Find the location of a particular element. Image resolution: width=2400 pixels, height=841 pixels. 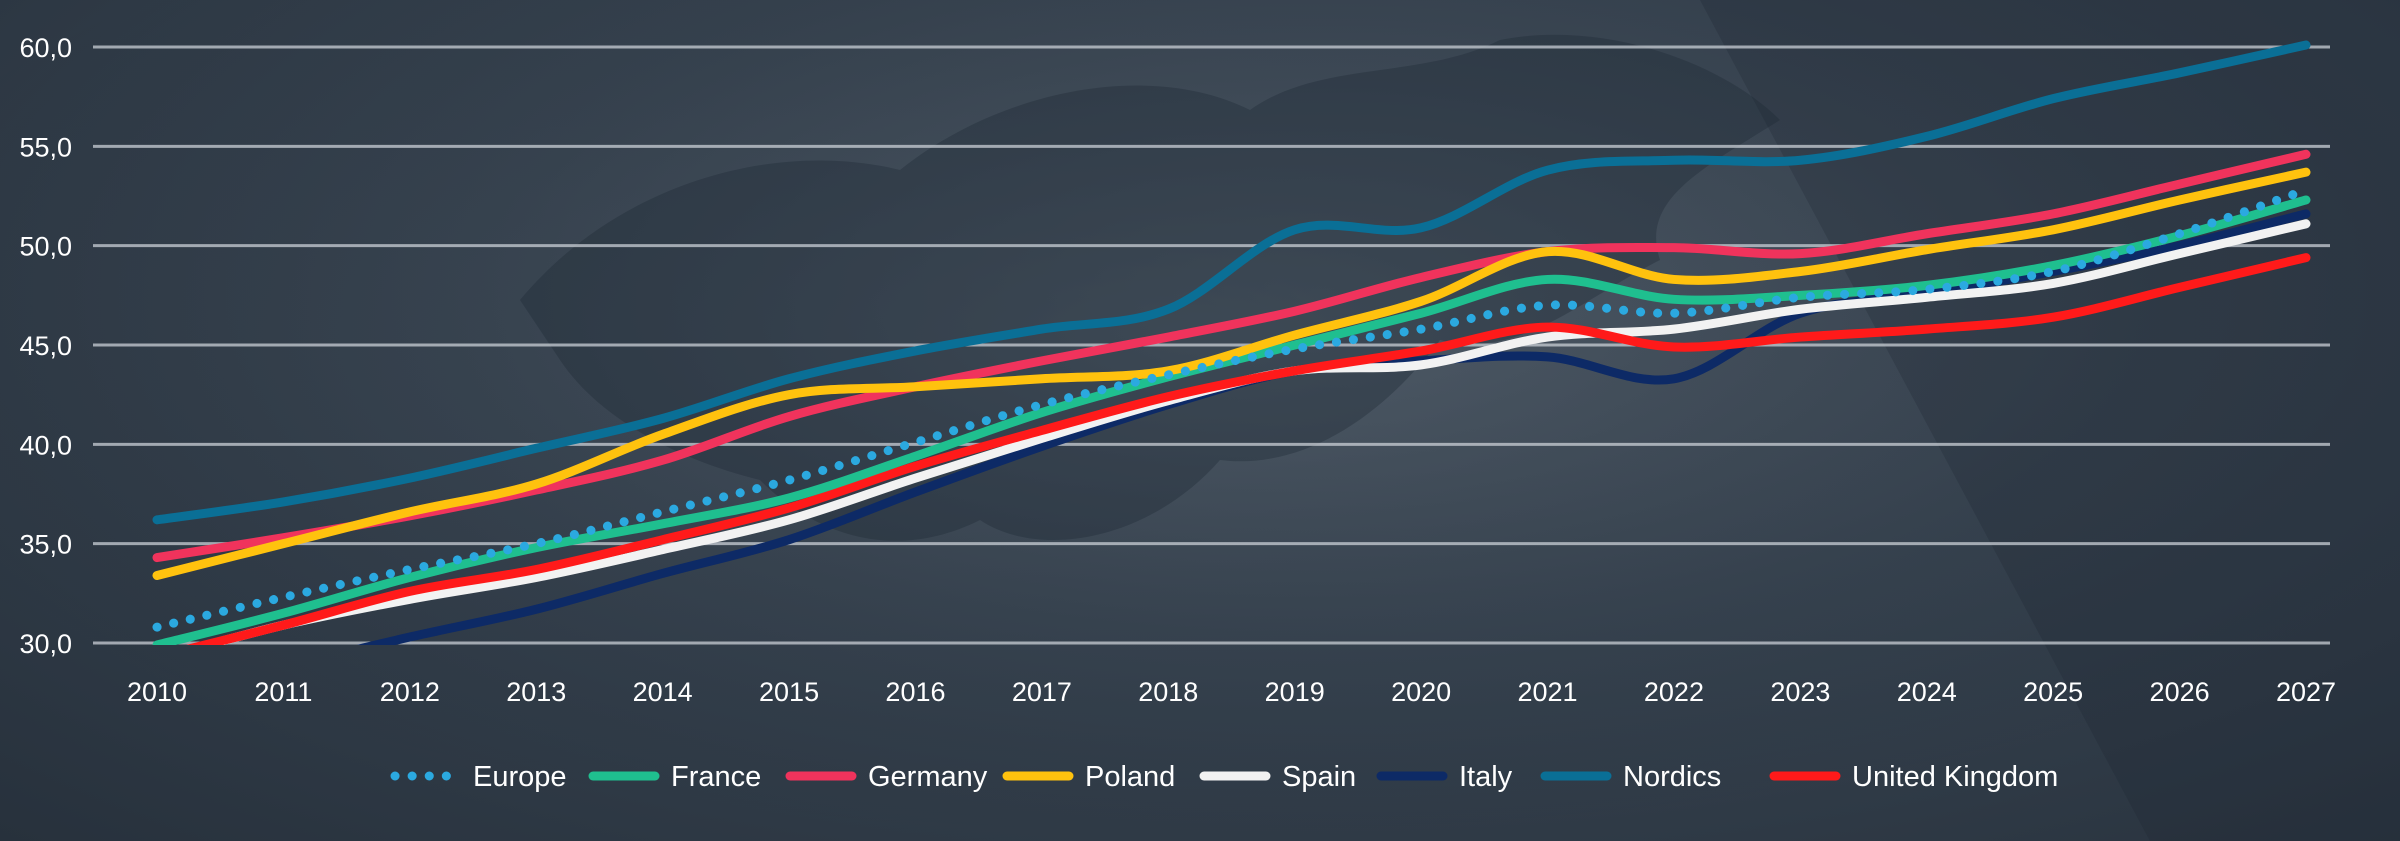

y-tick-label: 35,0 is located at coordinates (45, 545).